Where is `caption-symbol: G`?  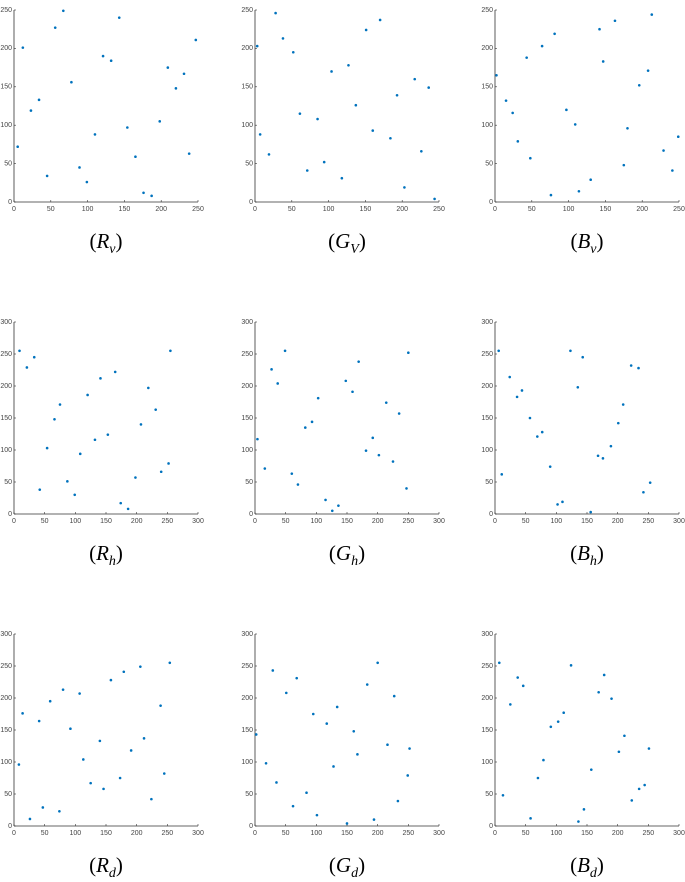 caption-symbol: G is located at coordinates (343, 553).